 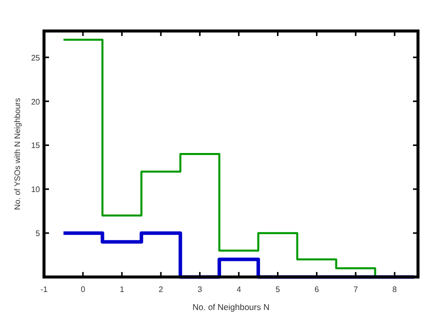 What do you see at coordinates (36, 101) in the screenshot?
I see `y-tick-label: 20` at bounding box center [36, 101].